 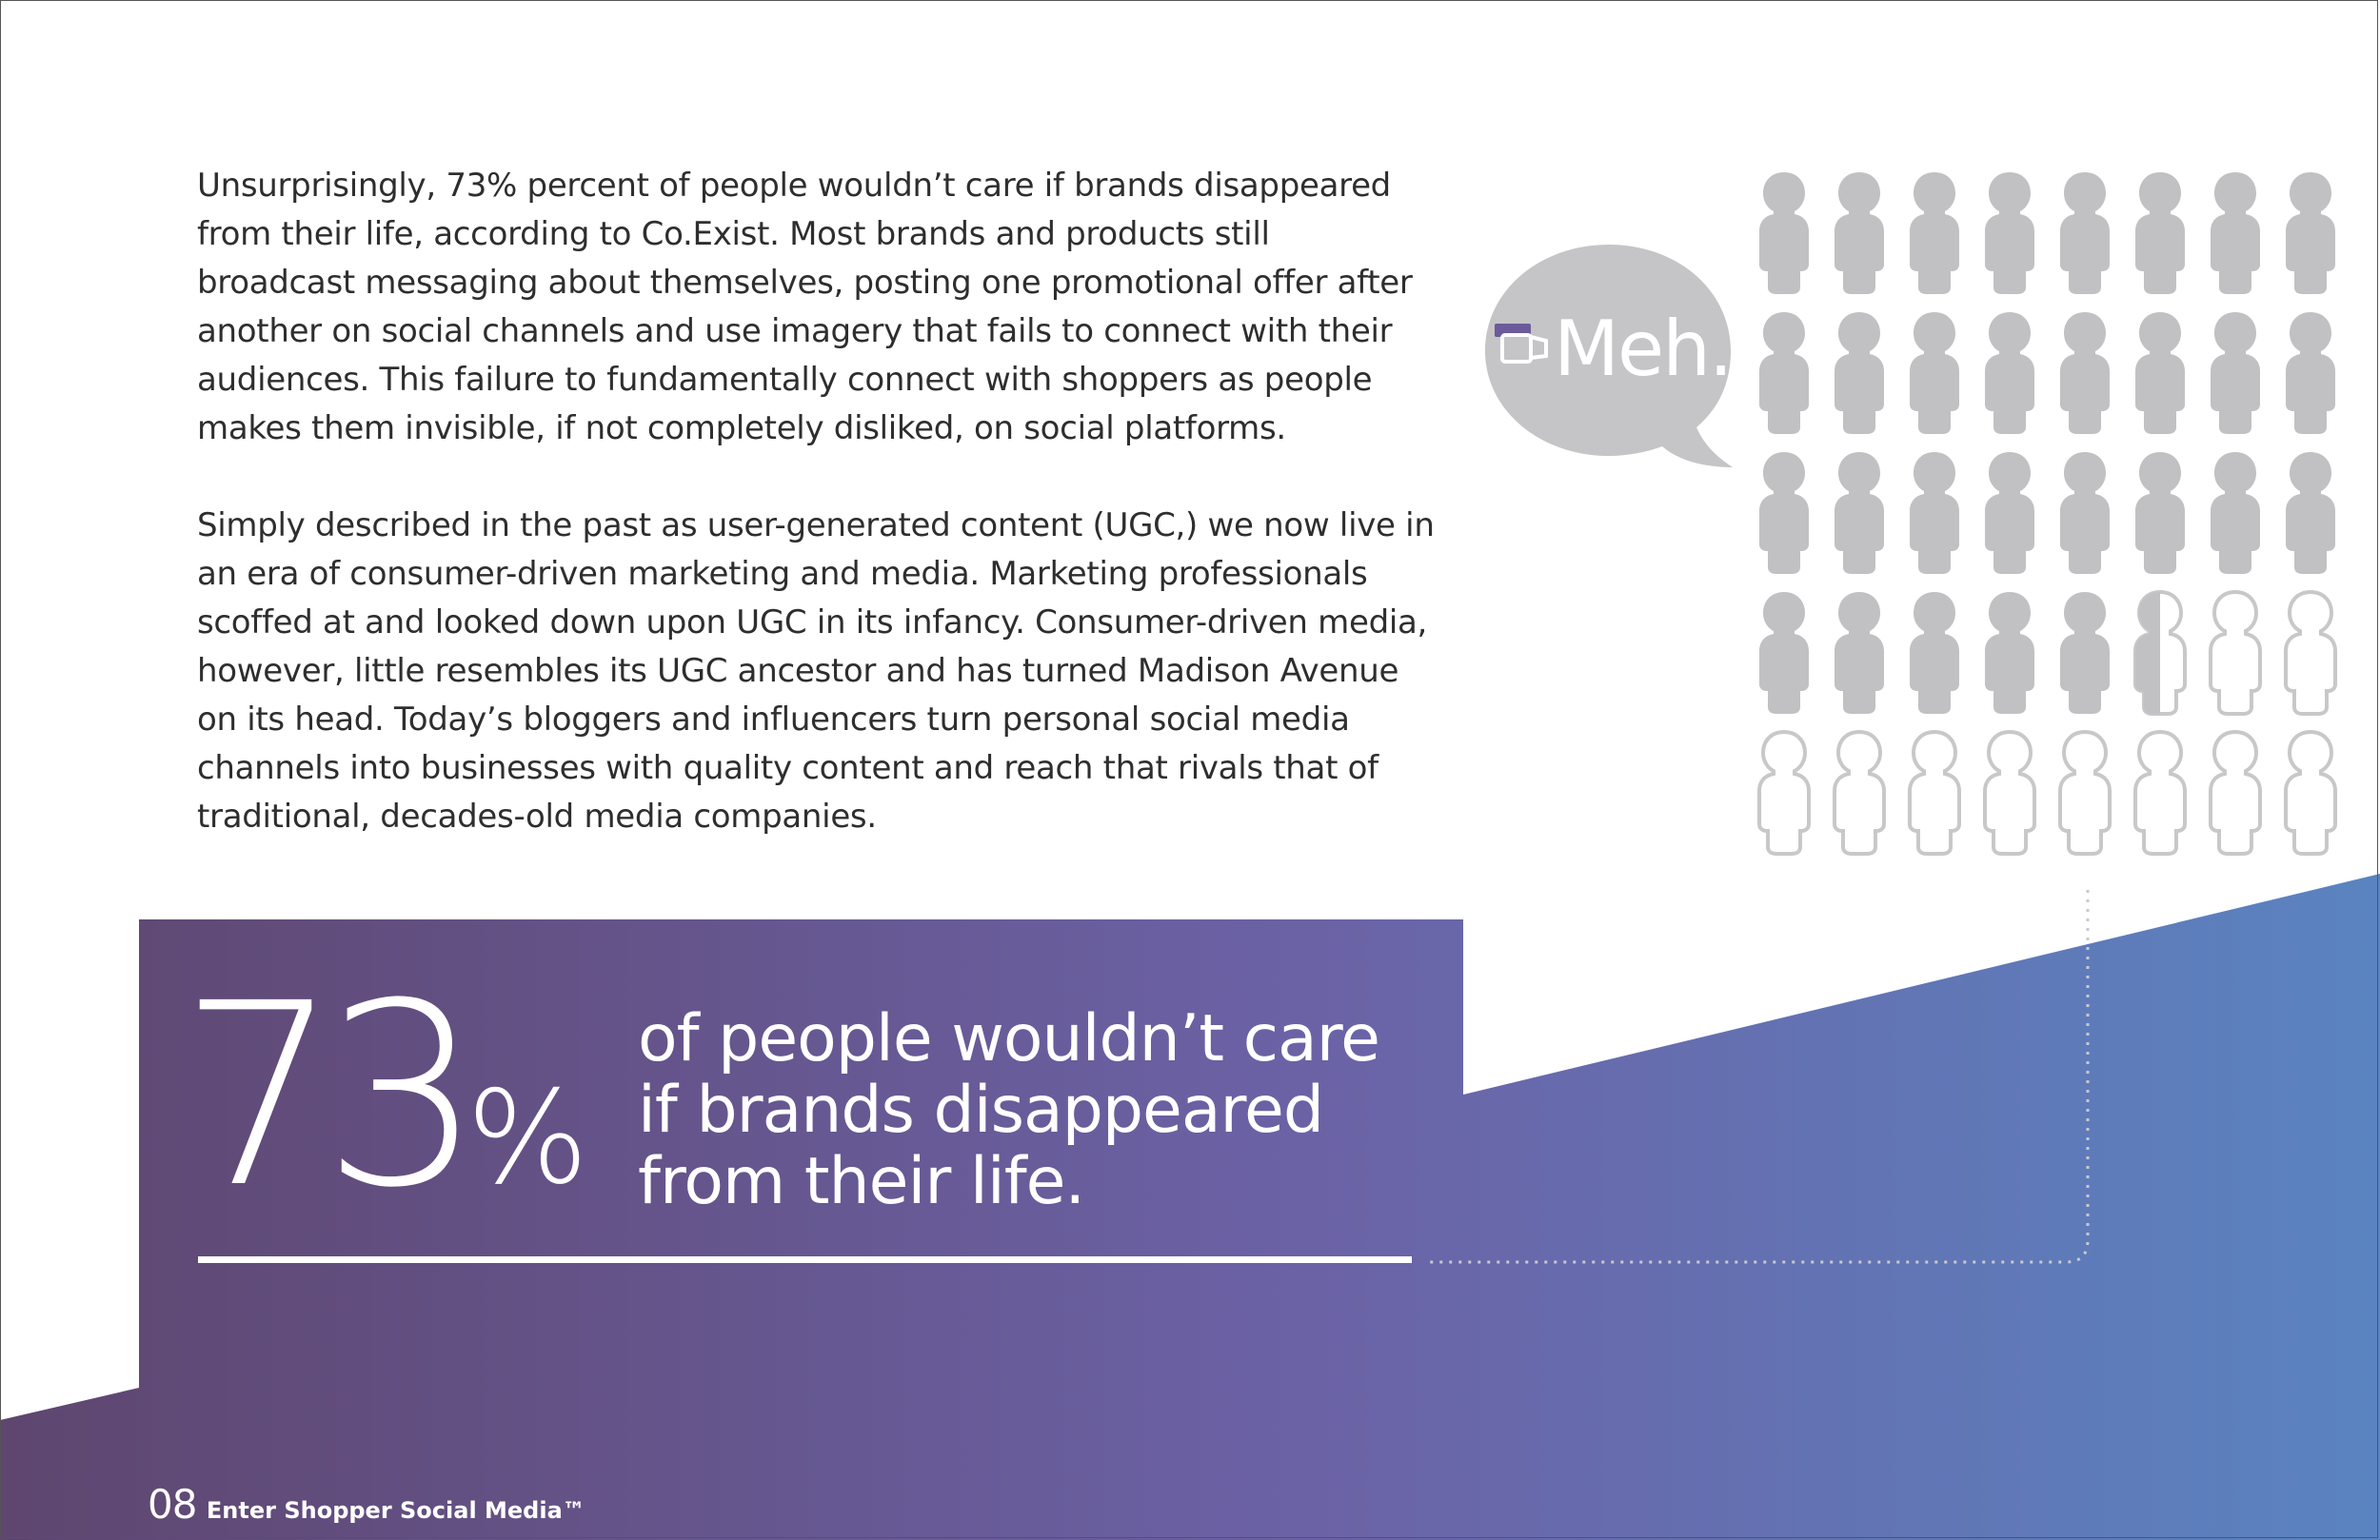 What do you see at coordinates (331, 1096) in the screenshot?
I see `stat-number: 73` at bounding box center [331, 1096].